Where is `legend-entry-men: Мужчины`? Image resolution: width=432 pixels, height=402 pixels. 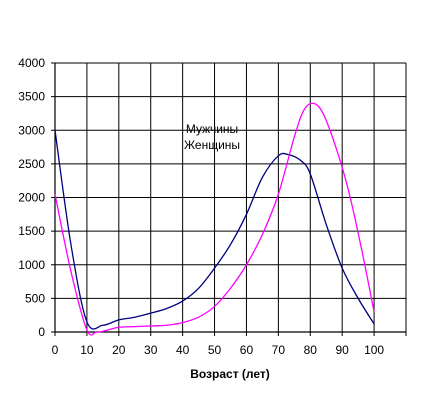
legend-entry-men: Мужчины is located at coordinates (212, 129).